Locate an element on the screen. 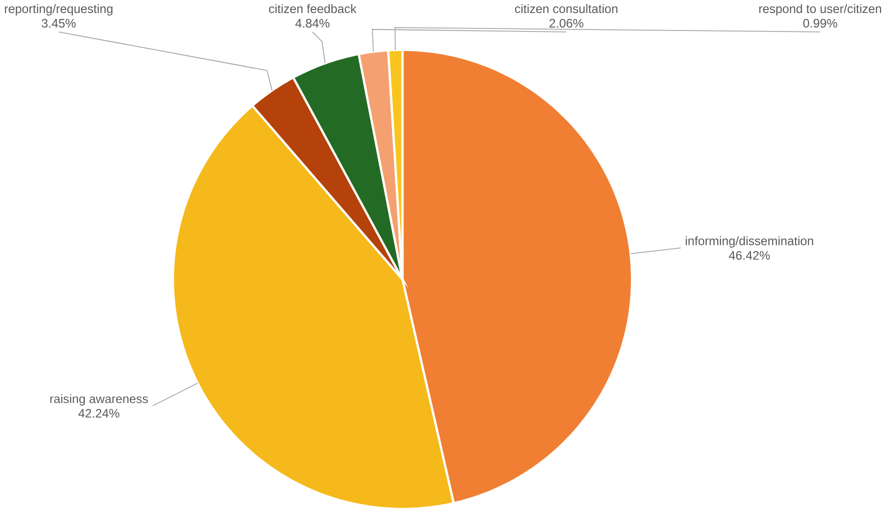  data-label: 42.24% is located at coordinates (99, 413).